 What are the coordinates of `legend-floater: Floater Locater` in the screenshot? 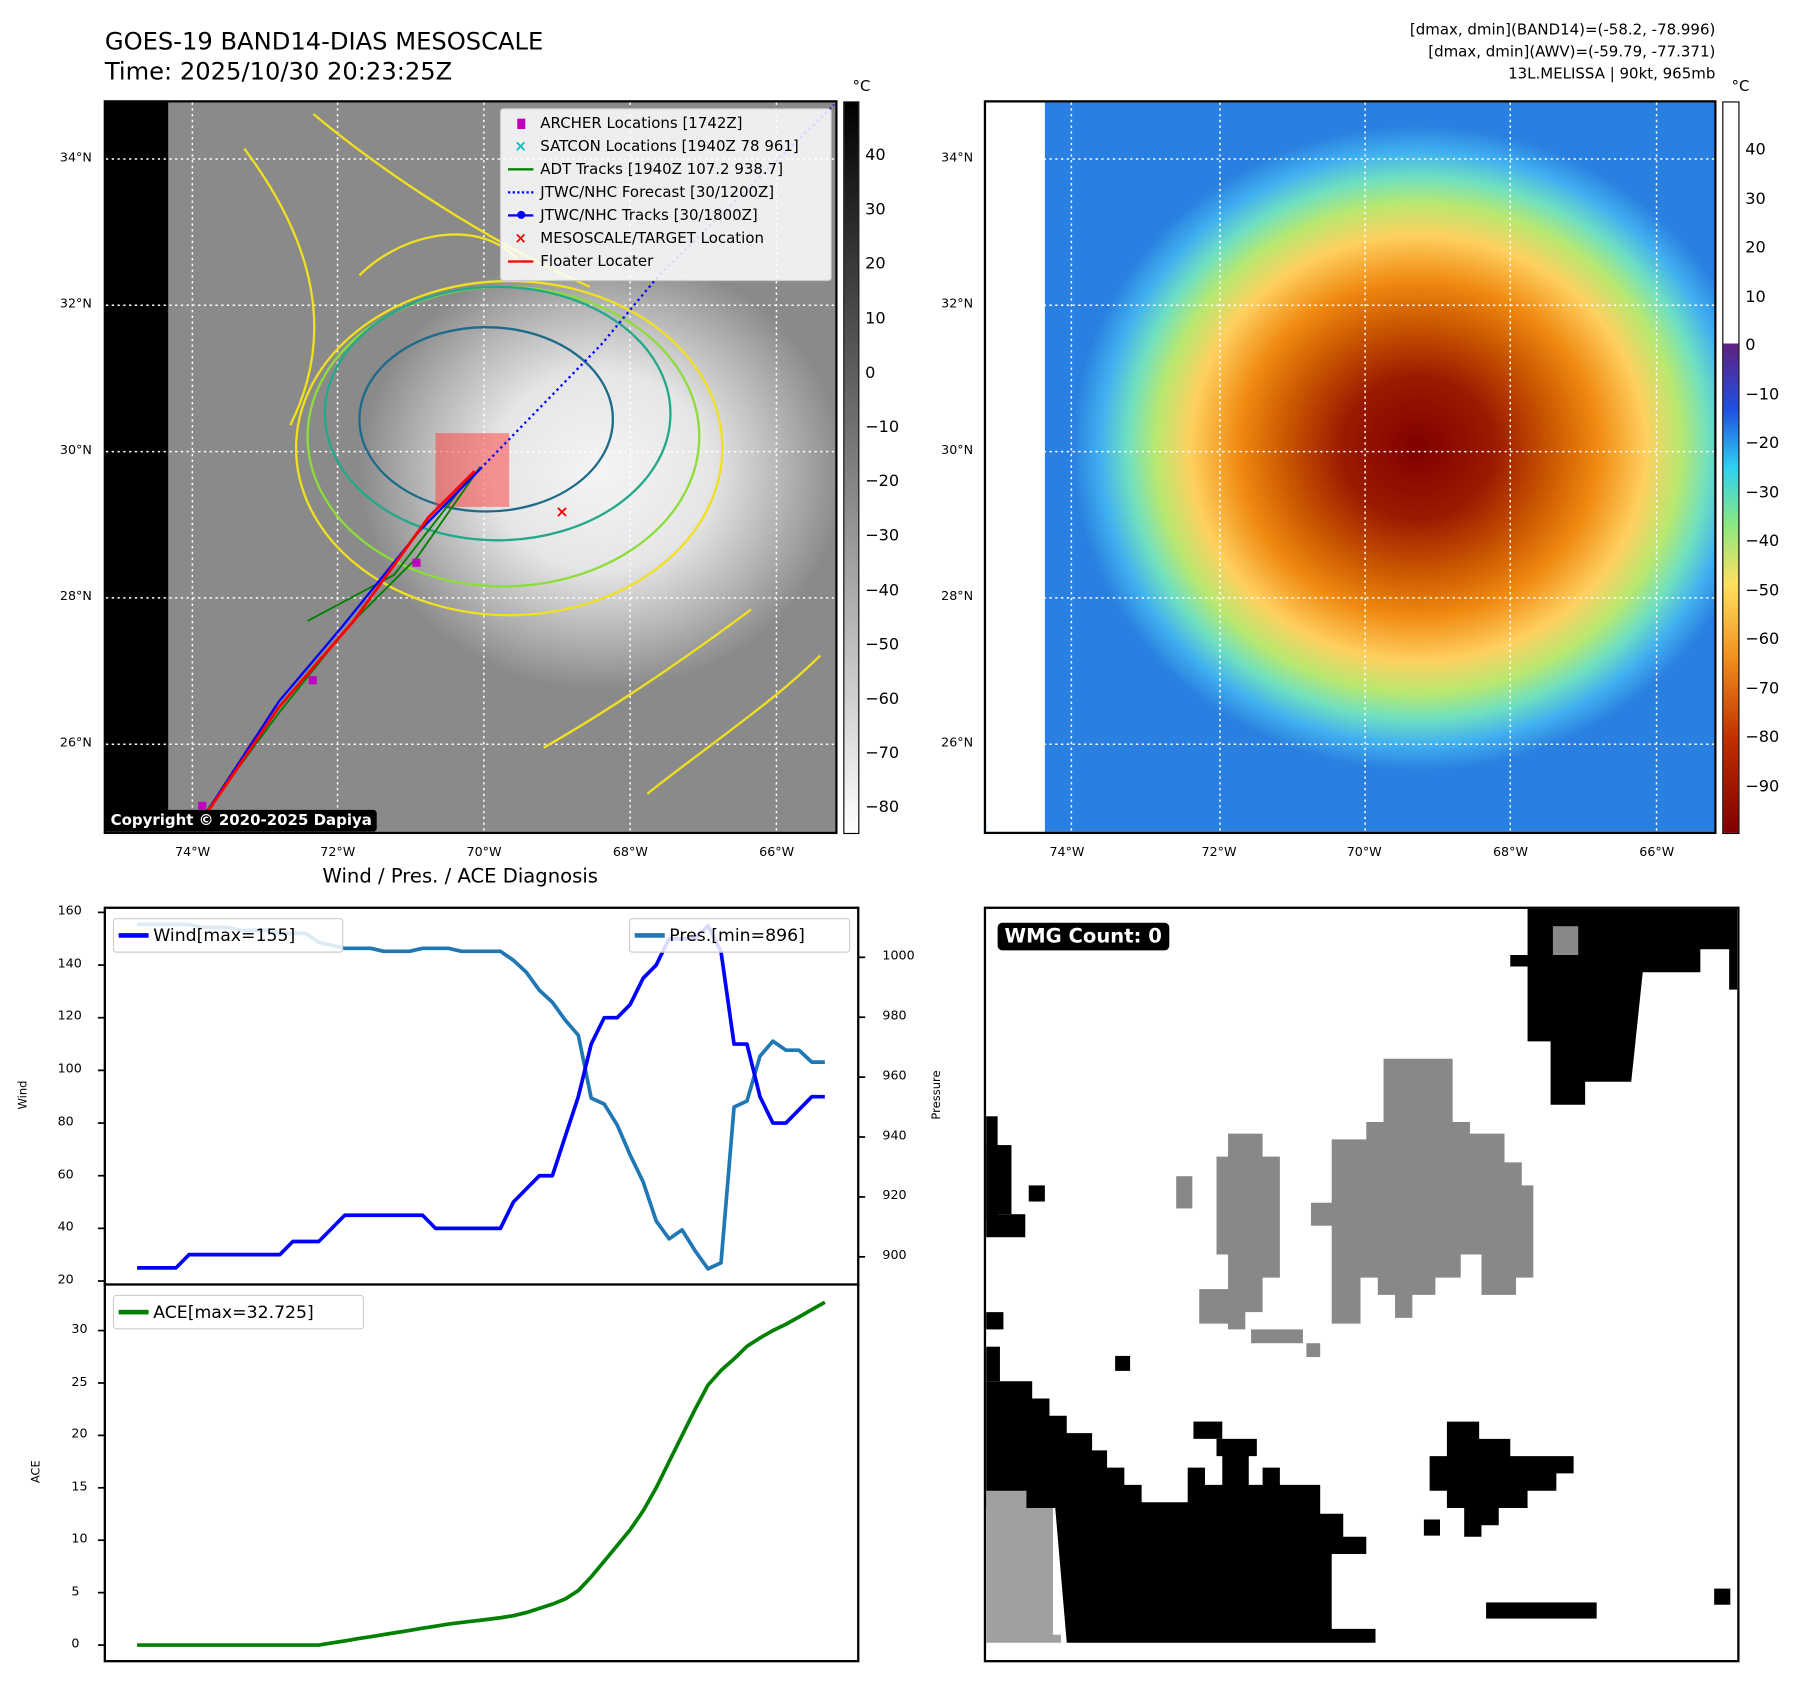 It's located at (665, 261).